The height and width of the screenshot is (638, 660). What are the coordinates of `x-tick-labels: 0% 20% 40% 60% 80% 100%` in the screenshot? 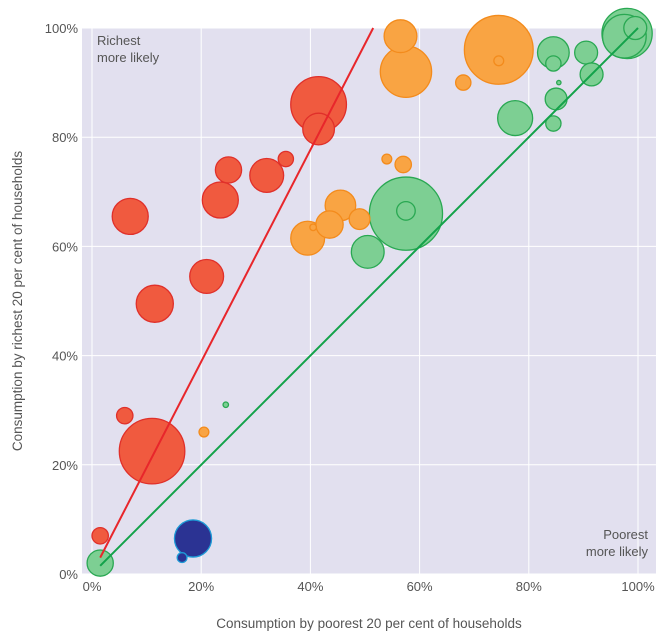 It's located at (369, 586).